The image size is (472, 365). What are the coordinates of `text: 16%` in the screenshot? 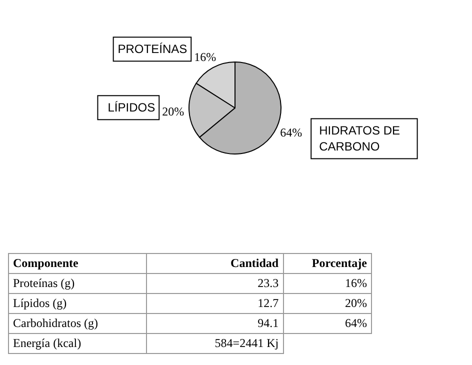 It's located at (327, 284).